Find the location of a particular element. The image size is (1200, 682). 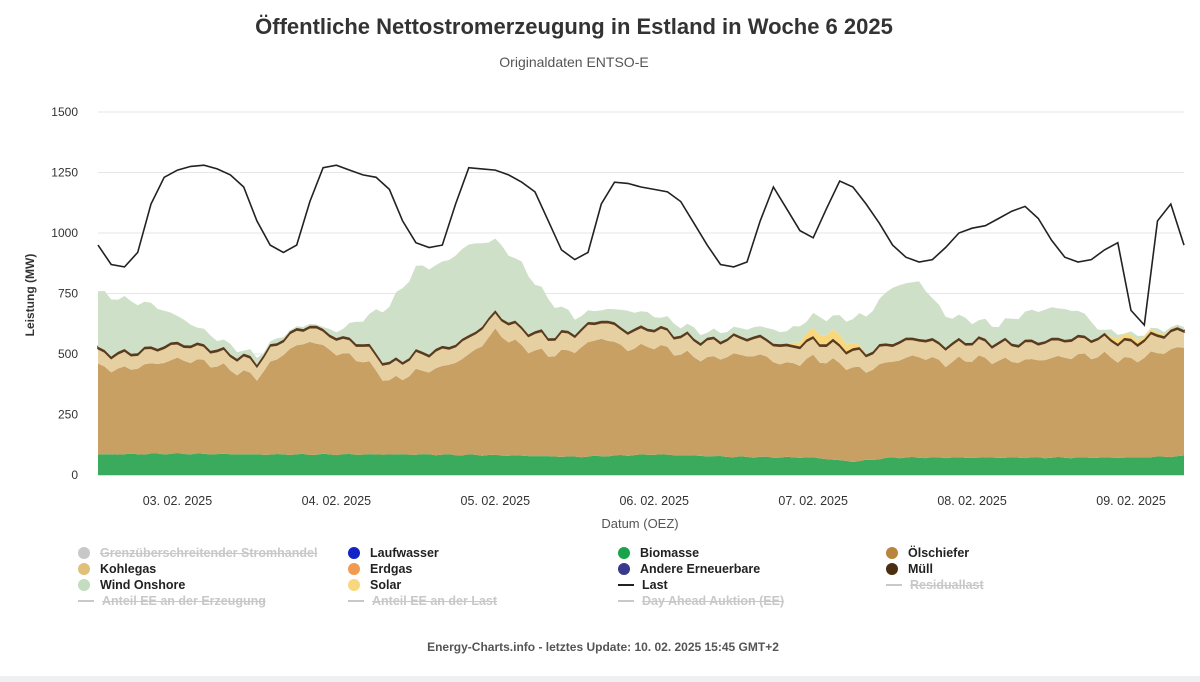

legend-label: Solar is located at coordinates (386, 585).